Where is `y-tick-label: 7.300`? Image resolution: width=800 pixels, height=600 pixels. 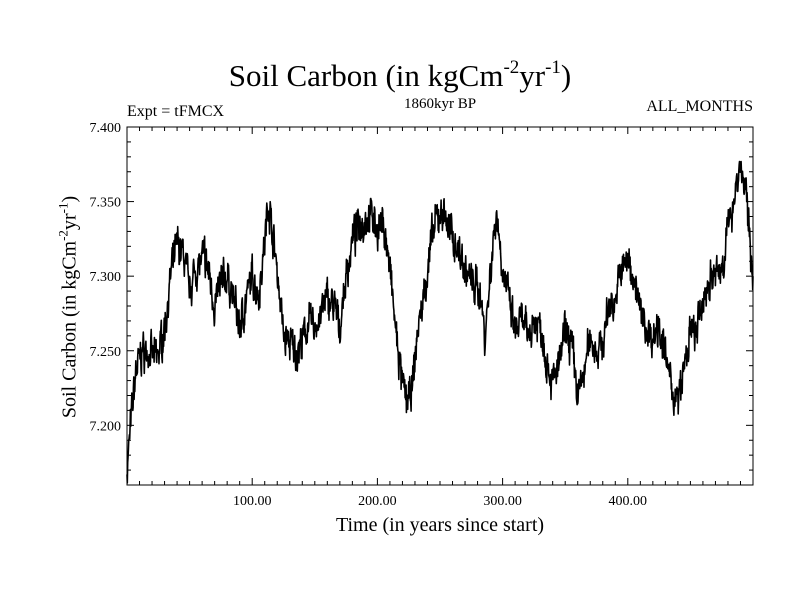 y-tick-label: 7.300 is located at coordinates (106, 277).